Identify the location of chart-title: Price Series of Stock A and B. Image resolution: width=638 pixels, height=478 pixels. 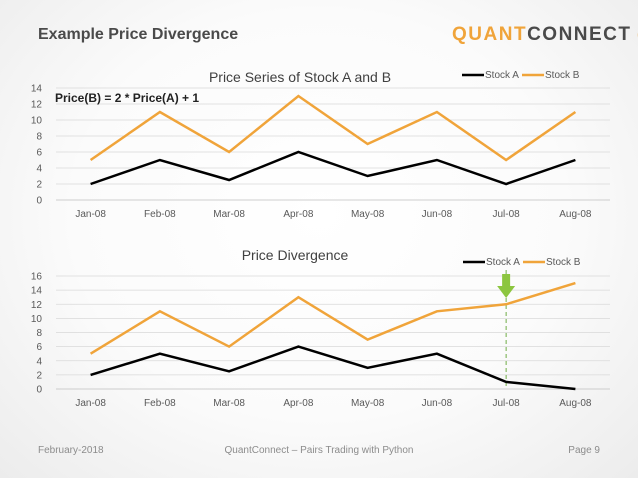
(300, 77).